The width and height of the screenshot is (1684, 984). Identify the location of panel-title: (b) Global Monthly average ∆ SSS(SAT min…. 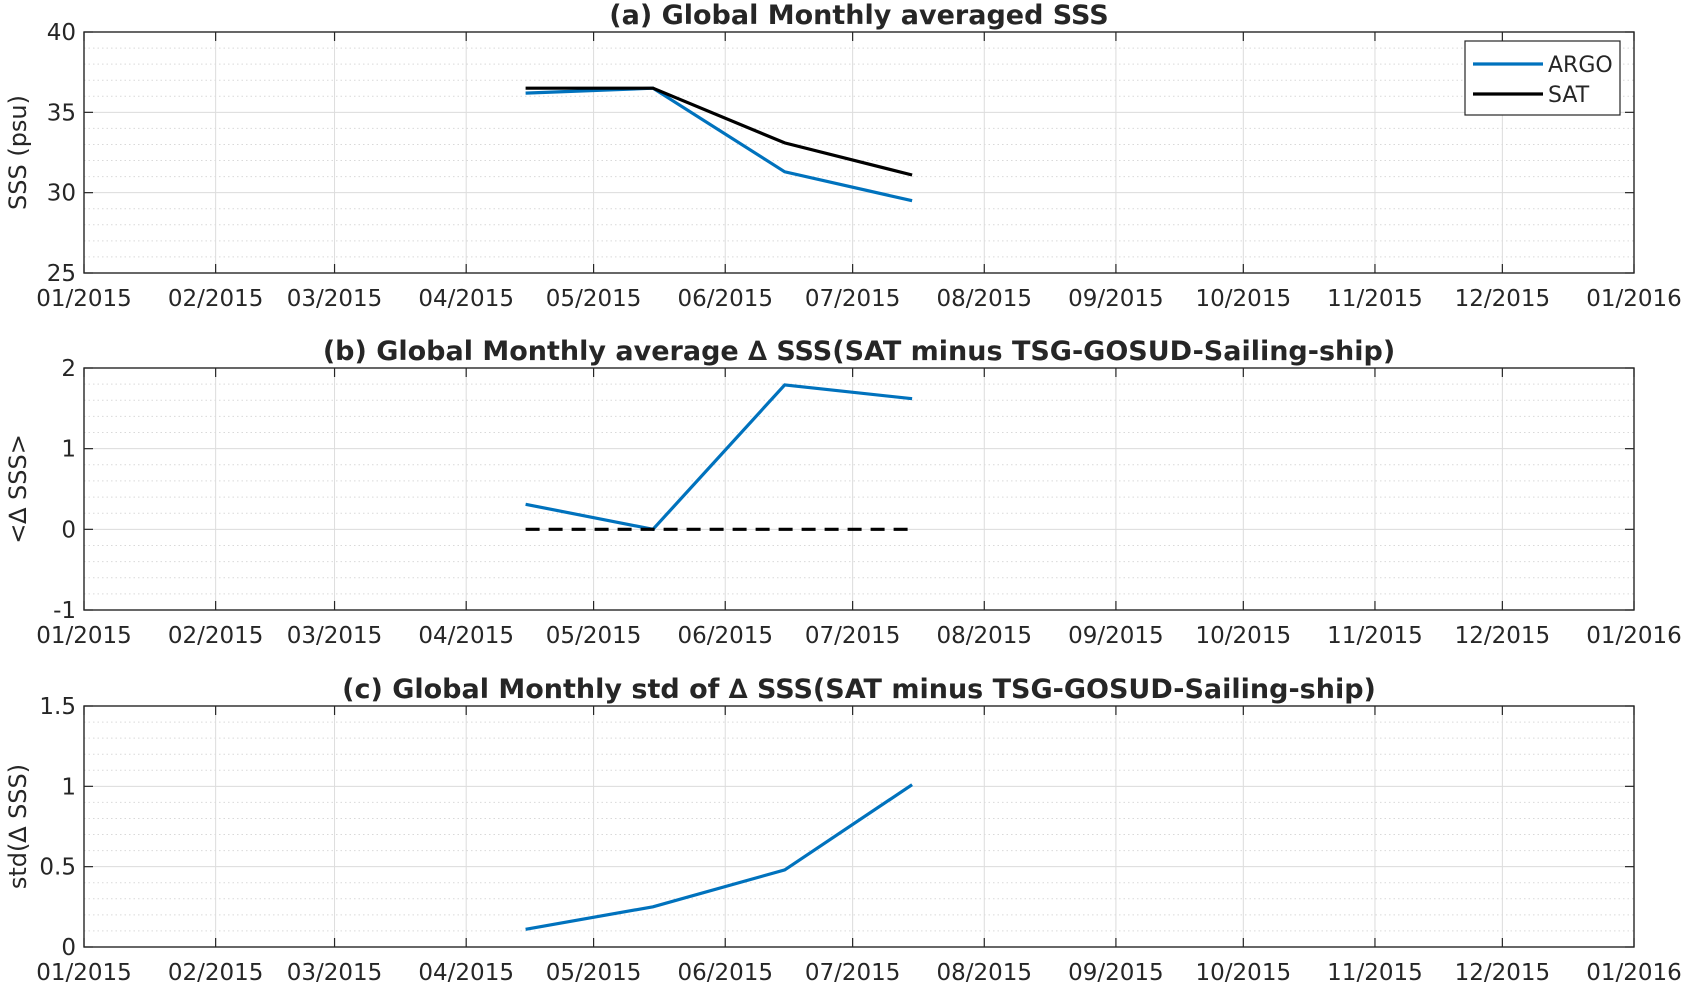
(859, 351).